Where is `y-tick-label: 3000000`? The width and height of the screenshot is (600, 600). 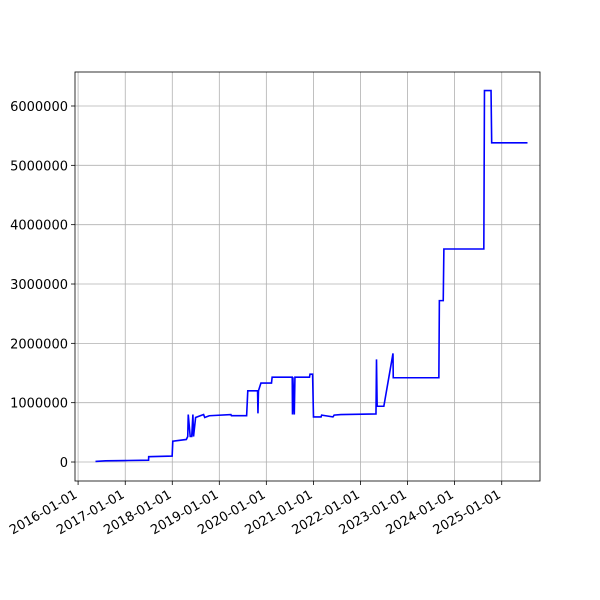 y-tick-label: 3000000 is located at coordinates (39, 285).